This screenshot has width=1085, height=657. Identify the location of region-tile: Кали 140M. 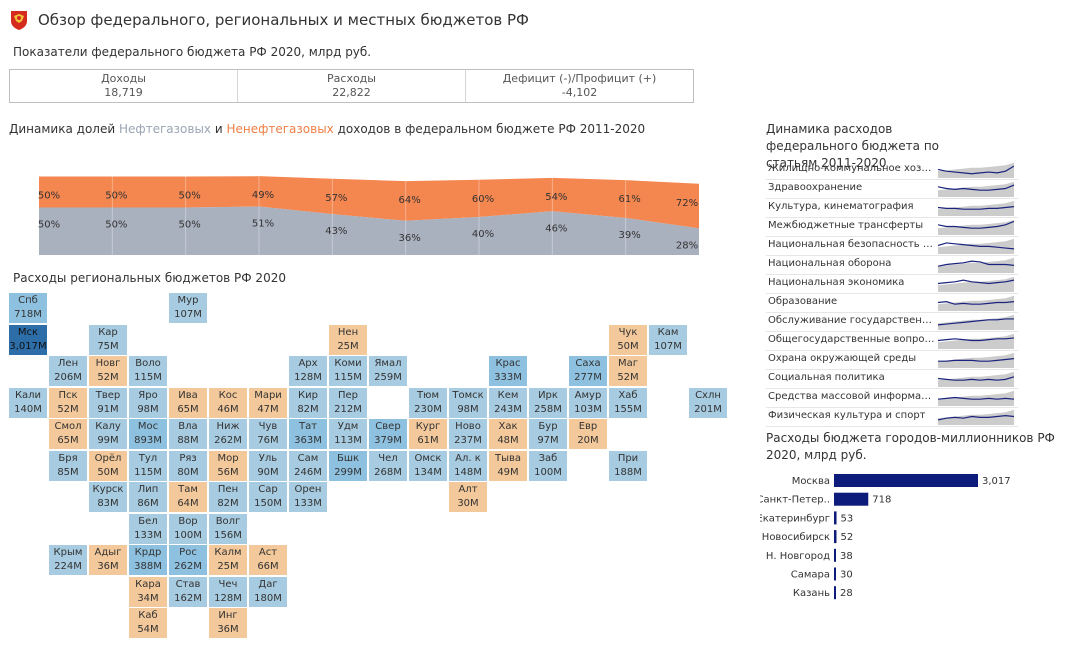
(28, 402).